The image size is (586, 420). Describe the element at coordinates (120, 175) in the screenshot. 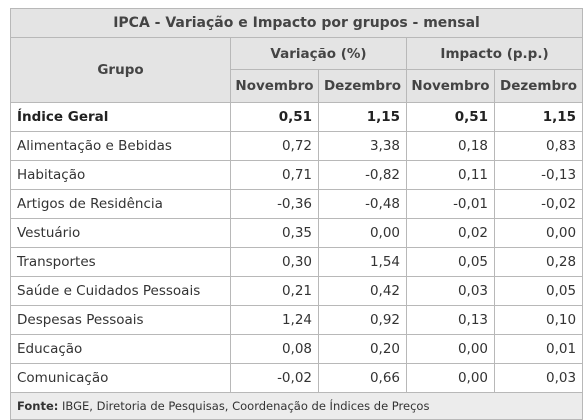

I see `row-group-name: Habitação` at that location.